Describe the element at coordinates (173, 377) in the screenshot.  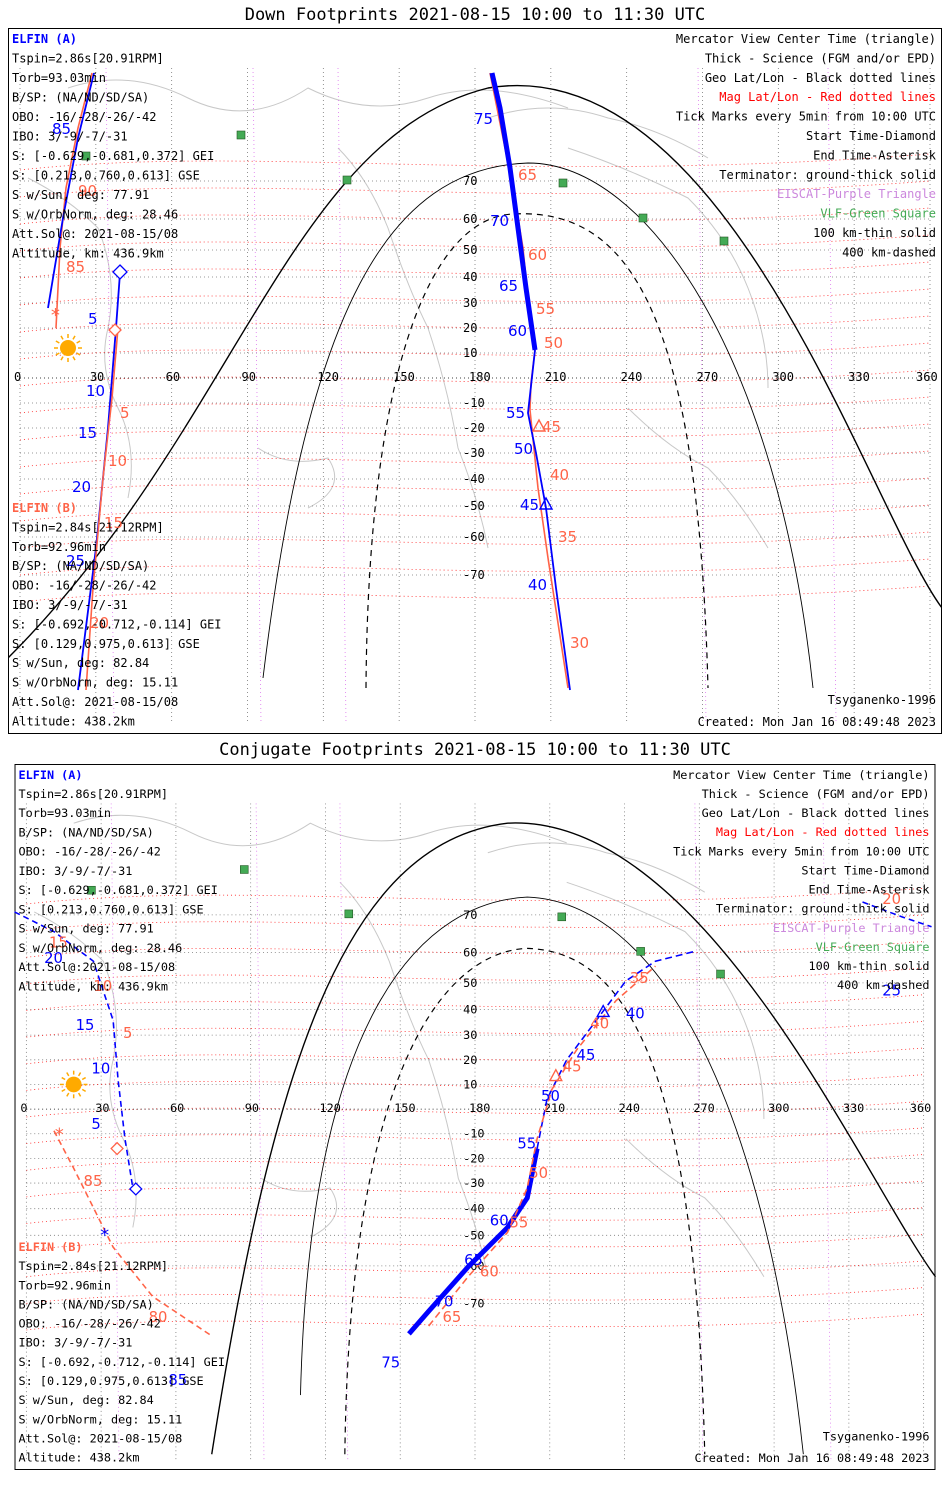
I see `lon-tick-label: 60` at that location.